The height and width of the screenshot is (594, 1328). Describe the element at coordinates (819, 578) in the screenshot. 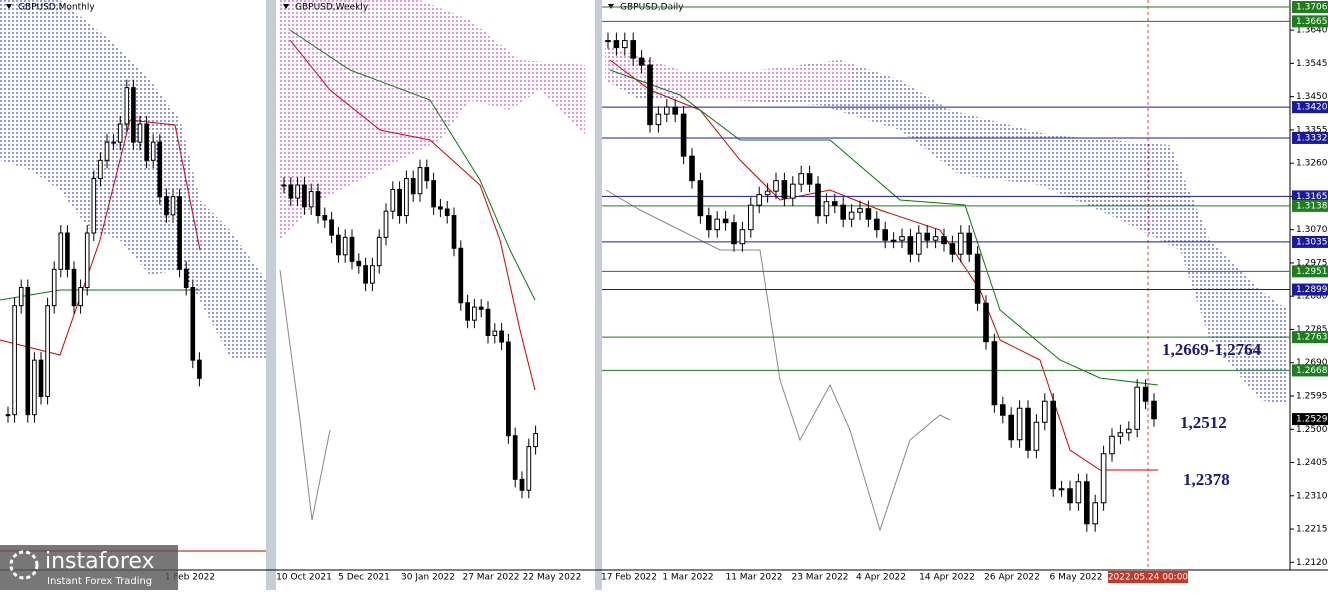

I see `x-tick-label: 23 Mar 2022` at that location.